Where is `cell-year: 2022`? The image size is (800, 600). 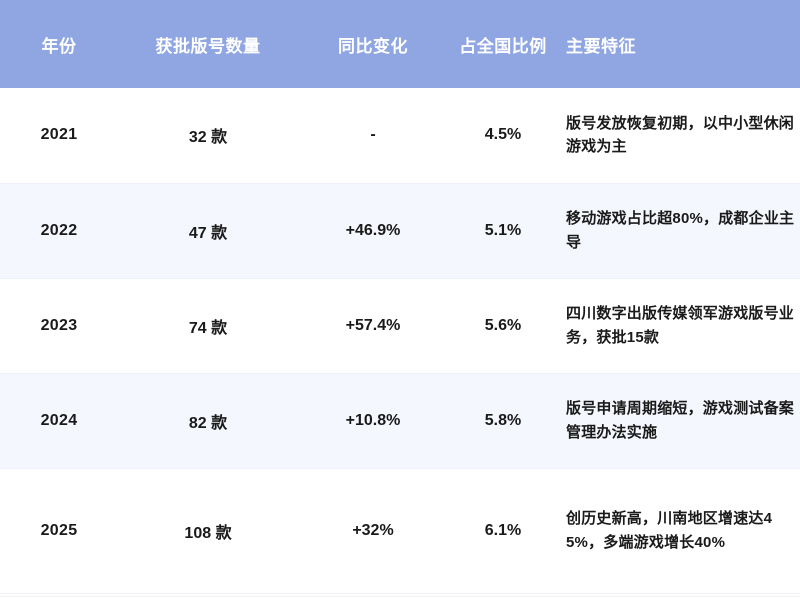
cell-year: 2022 is located at coordinates (59, 231).